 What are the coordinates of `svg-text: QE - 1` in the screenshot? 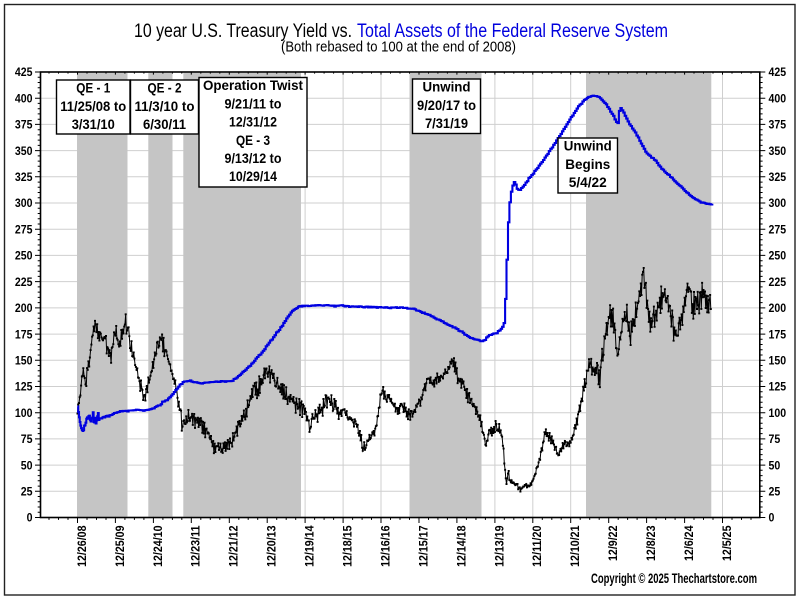 It's located at (93, 88).